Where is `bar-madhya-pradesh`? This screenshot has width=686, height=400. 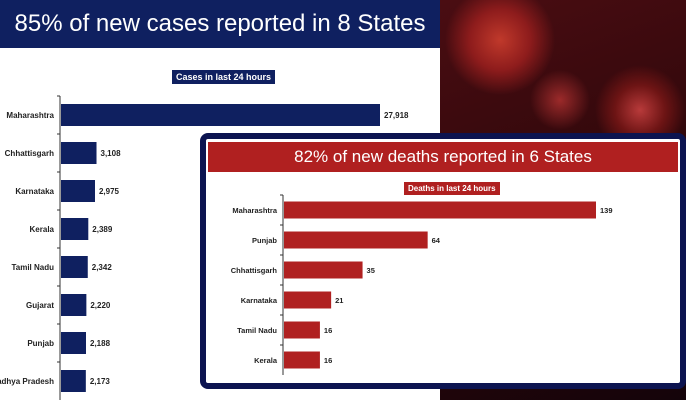
bar-madhya-pradesh is located at coordinates (73, 381).